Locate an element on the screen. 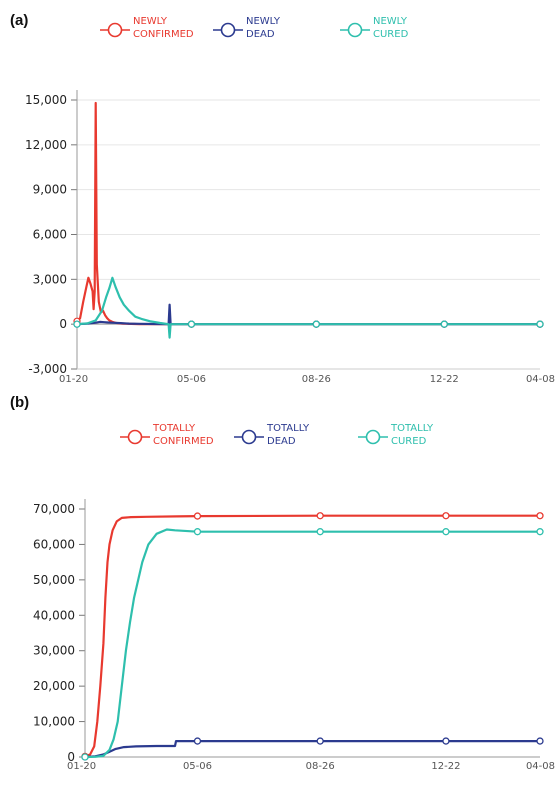  legend-item: NEWLY CONFIRMED is located at coordinates (147, 28).